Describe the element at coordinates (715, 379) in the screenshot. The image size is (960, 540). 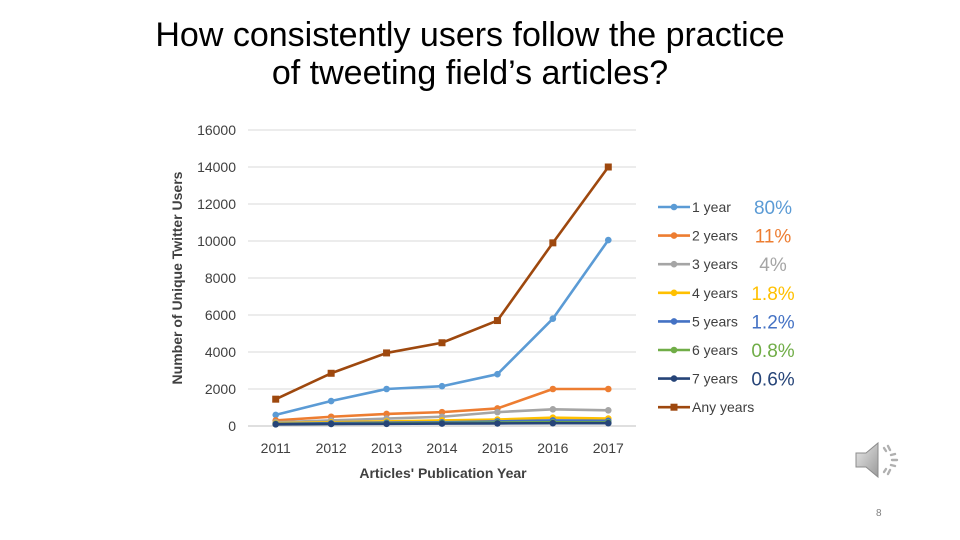
I see `legend-label: 7 years` at that location.